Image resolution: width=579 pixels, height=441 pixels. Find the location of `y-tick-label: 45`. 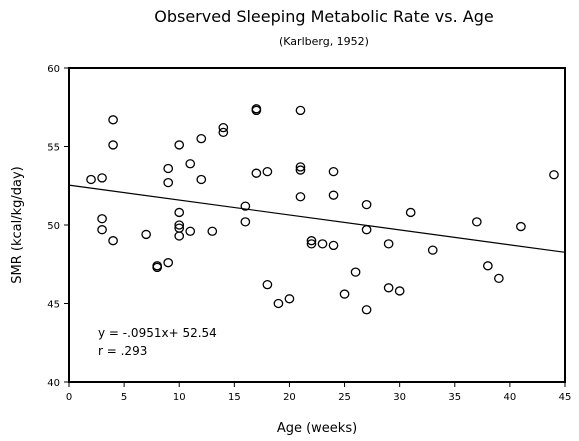

y-tick-label: 45 is located at coordinates (53, 305).